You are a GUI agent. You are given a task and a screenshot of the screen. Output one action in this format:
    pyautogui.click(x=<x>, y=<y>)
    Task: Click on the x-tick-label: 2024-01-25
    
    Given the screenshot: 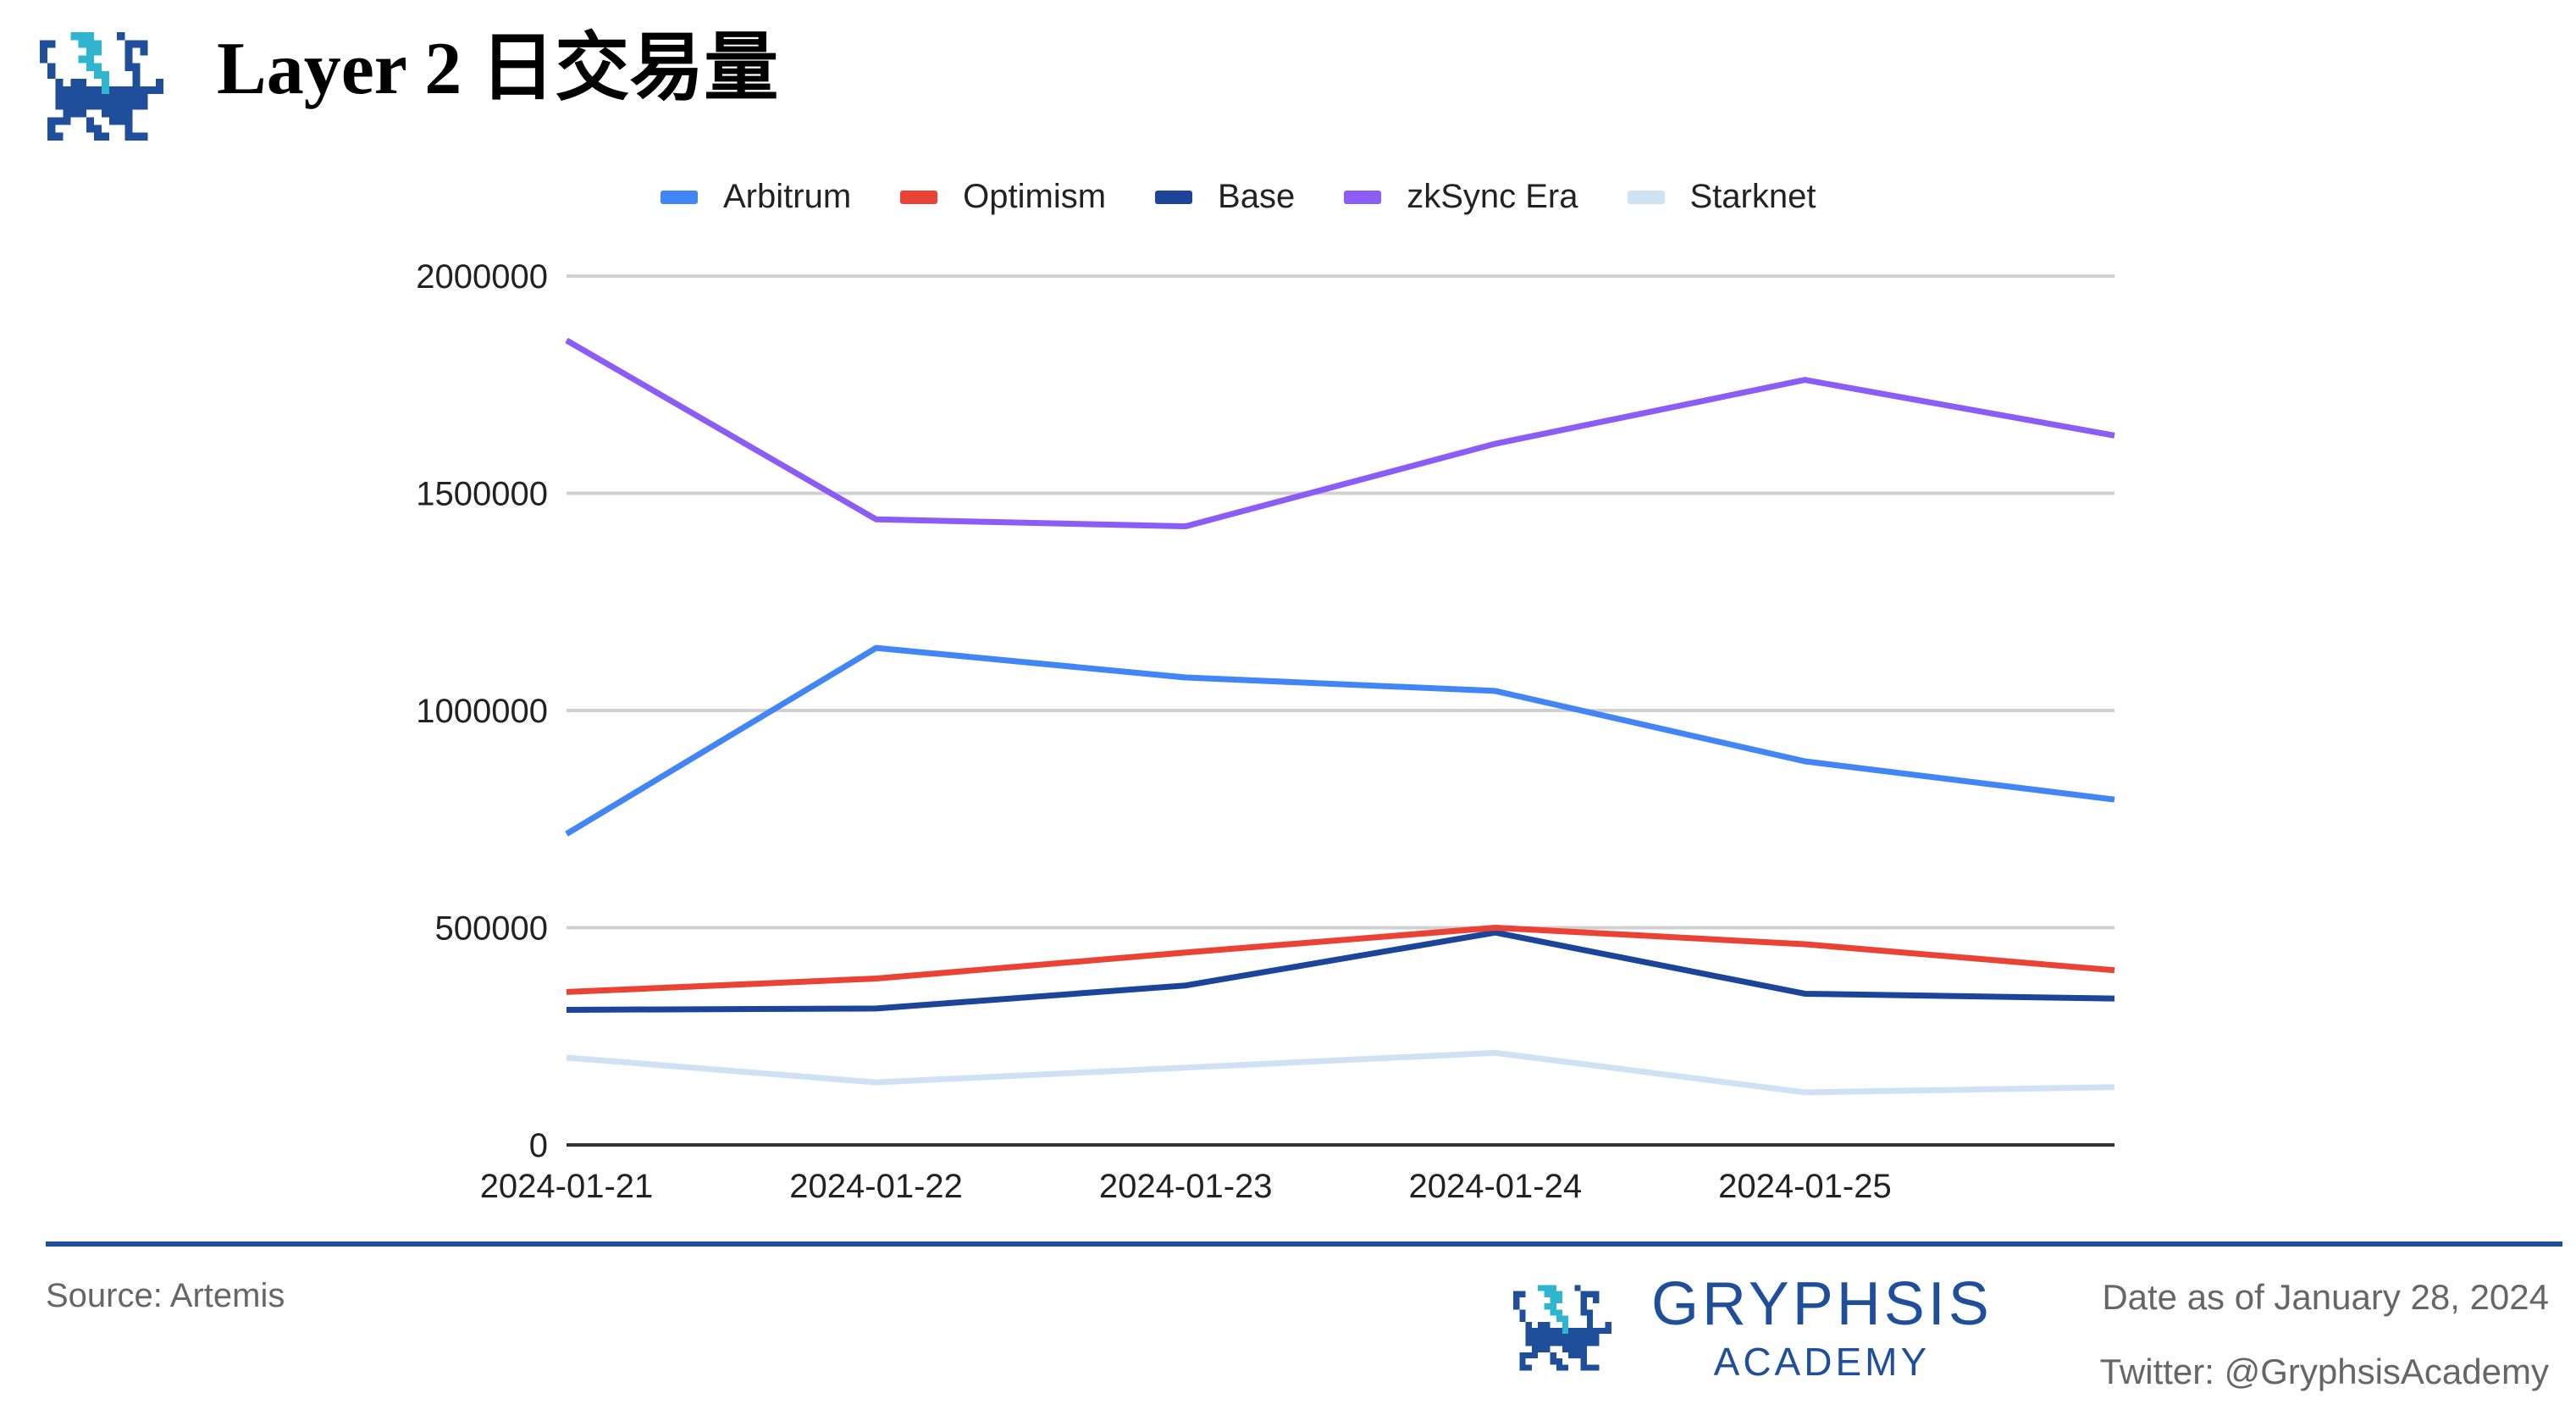 What is the action you would take?
    pyautogui.click(x=1805, y=1186)
    